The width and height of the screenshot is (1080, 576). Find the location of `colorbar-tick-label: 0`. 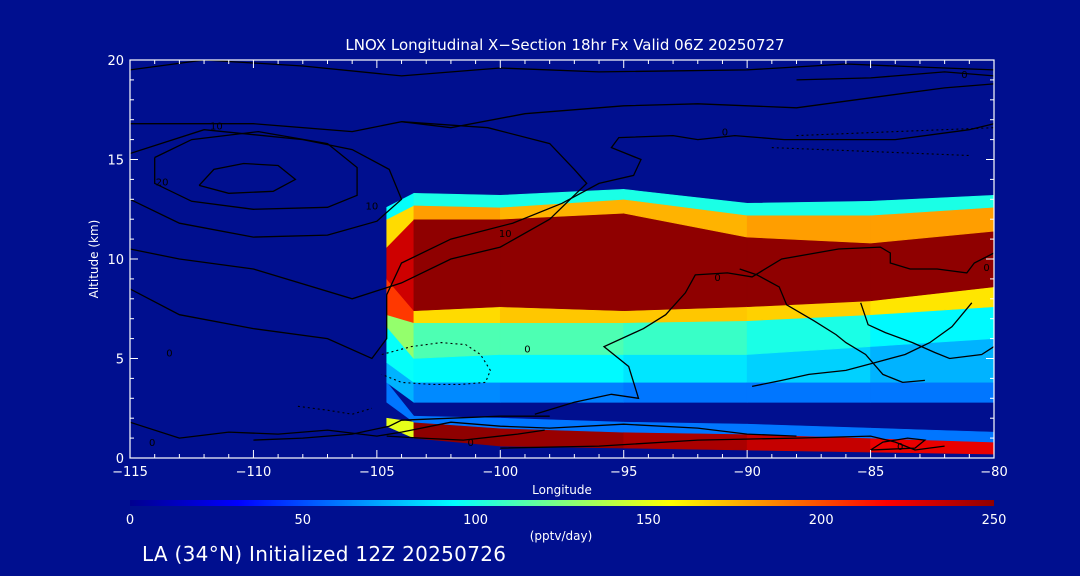

colorbar-tick-label: 0 is located at coordinates (130, 520).